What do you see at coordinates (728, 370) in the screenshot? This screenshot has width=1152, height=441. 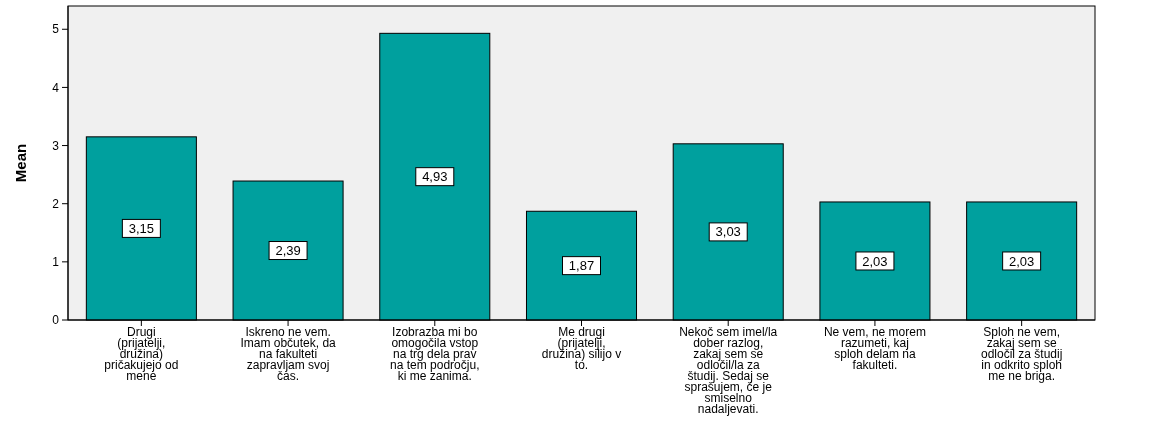 I see `x-tick-label: Nekoč sem imel/la dober razlog, zakaj sem se odločil/la za študij. Sedaj se sprašujem, če je smiselno nadaljevati.` at bounding box center [728, 370].